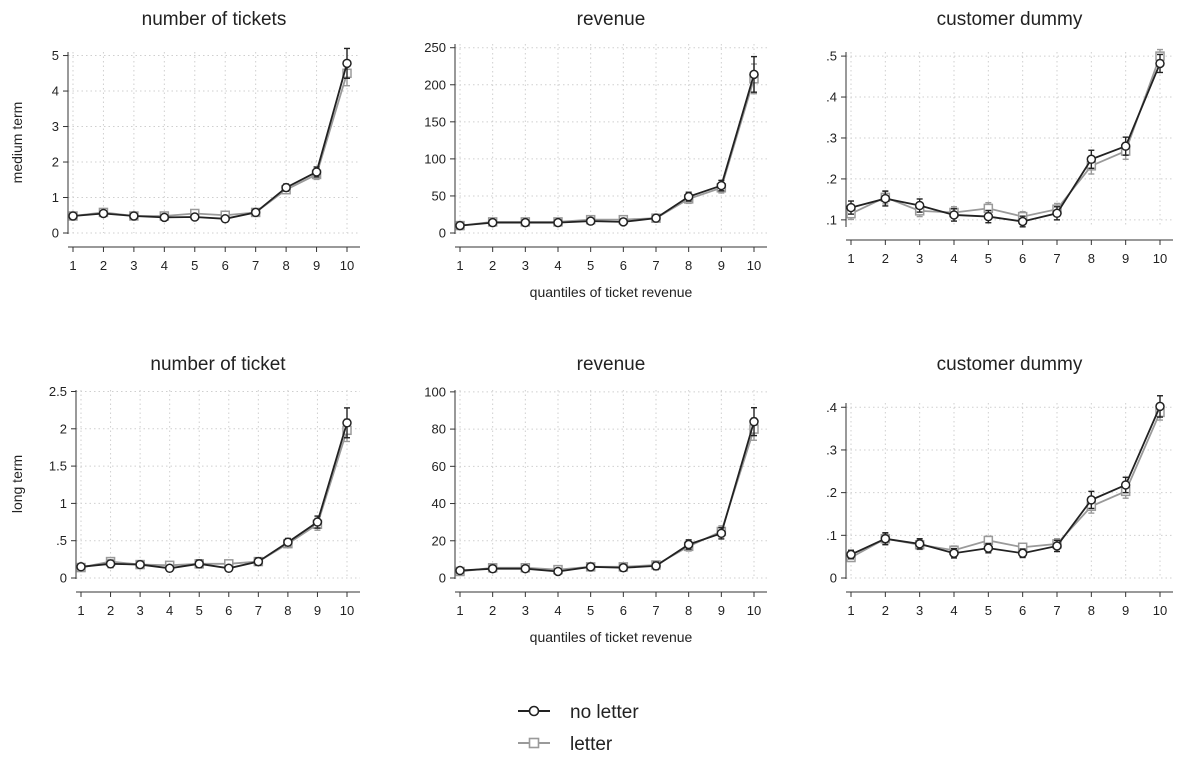 The image size is (1177, 761). Describe the element at coordinates (439, 540) in the screenshot. I see `y-tick-label: 20` at that location.